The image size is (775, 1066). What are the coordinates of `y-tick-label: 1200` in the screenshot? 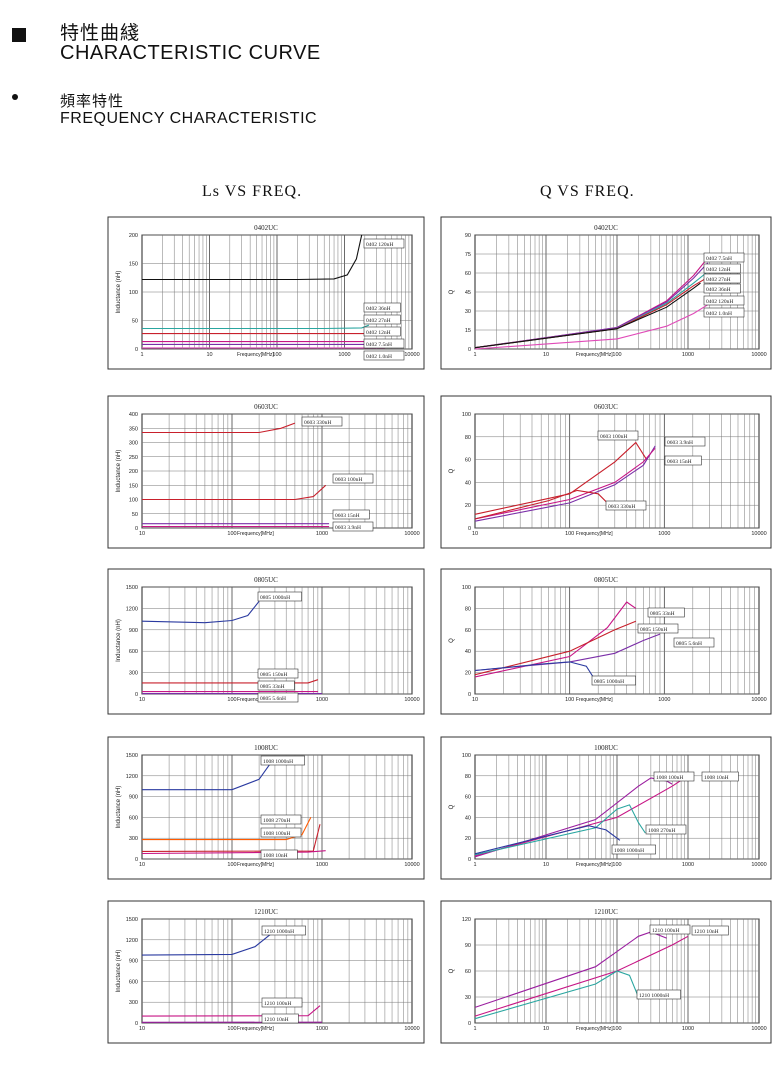 It's located at (132, 777).